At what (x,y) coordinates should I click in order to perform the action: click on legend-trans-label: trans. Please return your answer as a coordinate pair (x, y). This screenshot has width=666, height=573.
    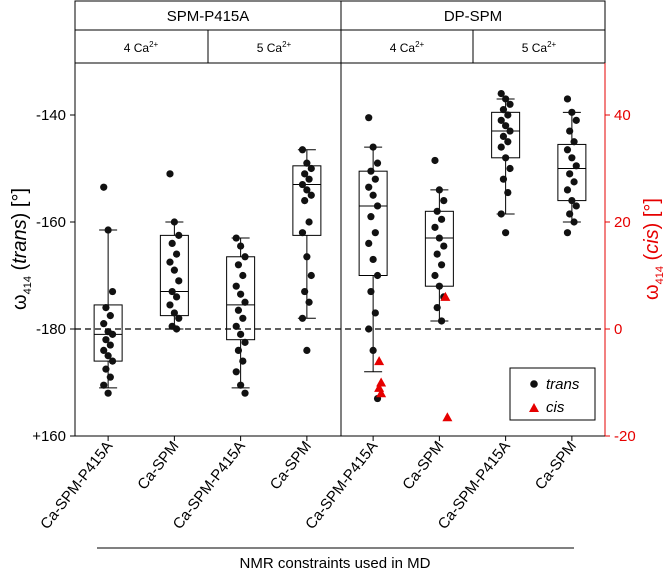
    Looking at the image, I should click on (563, 384).